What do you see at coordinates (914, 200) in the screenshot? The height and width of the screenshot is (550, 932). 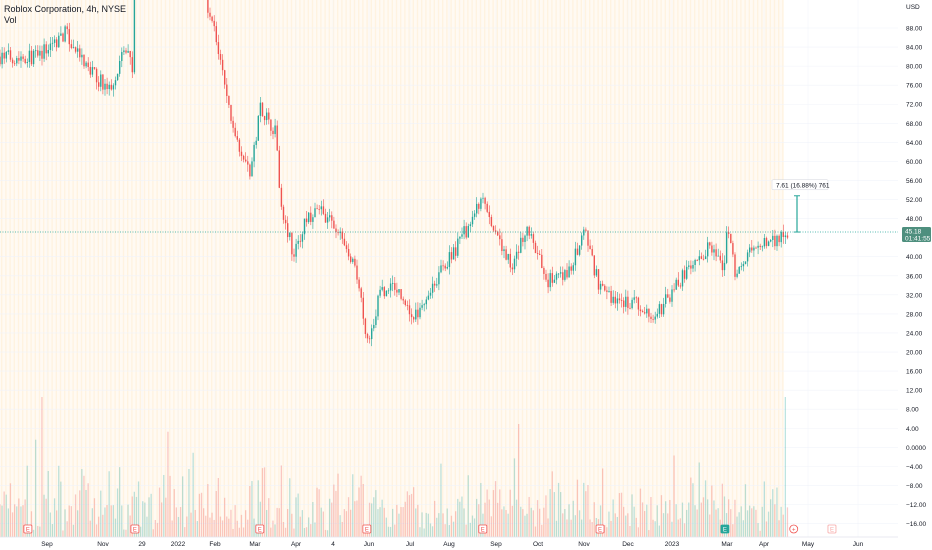 I see `price-tick-label: 52.00` at bounding box center [914, 200].